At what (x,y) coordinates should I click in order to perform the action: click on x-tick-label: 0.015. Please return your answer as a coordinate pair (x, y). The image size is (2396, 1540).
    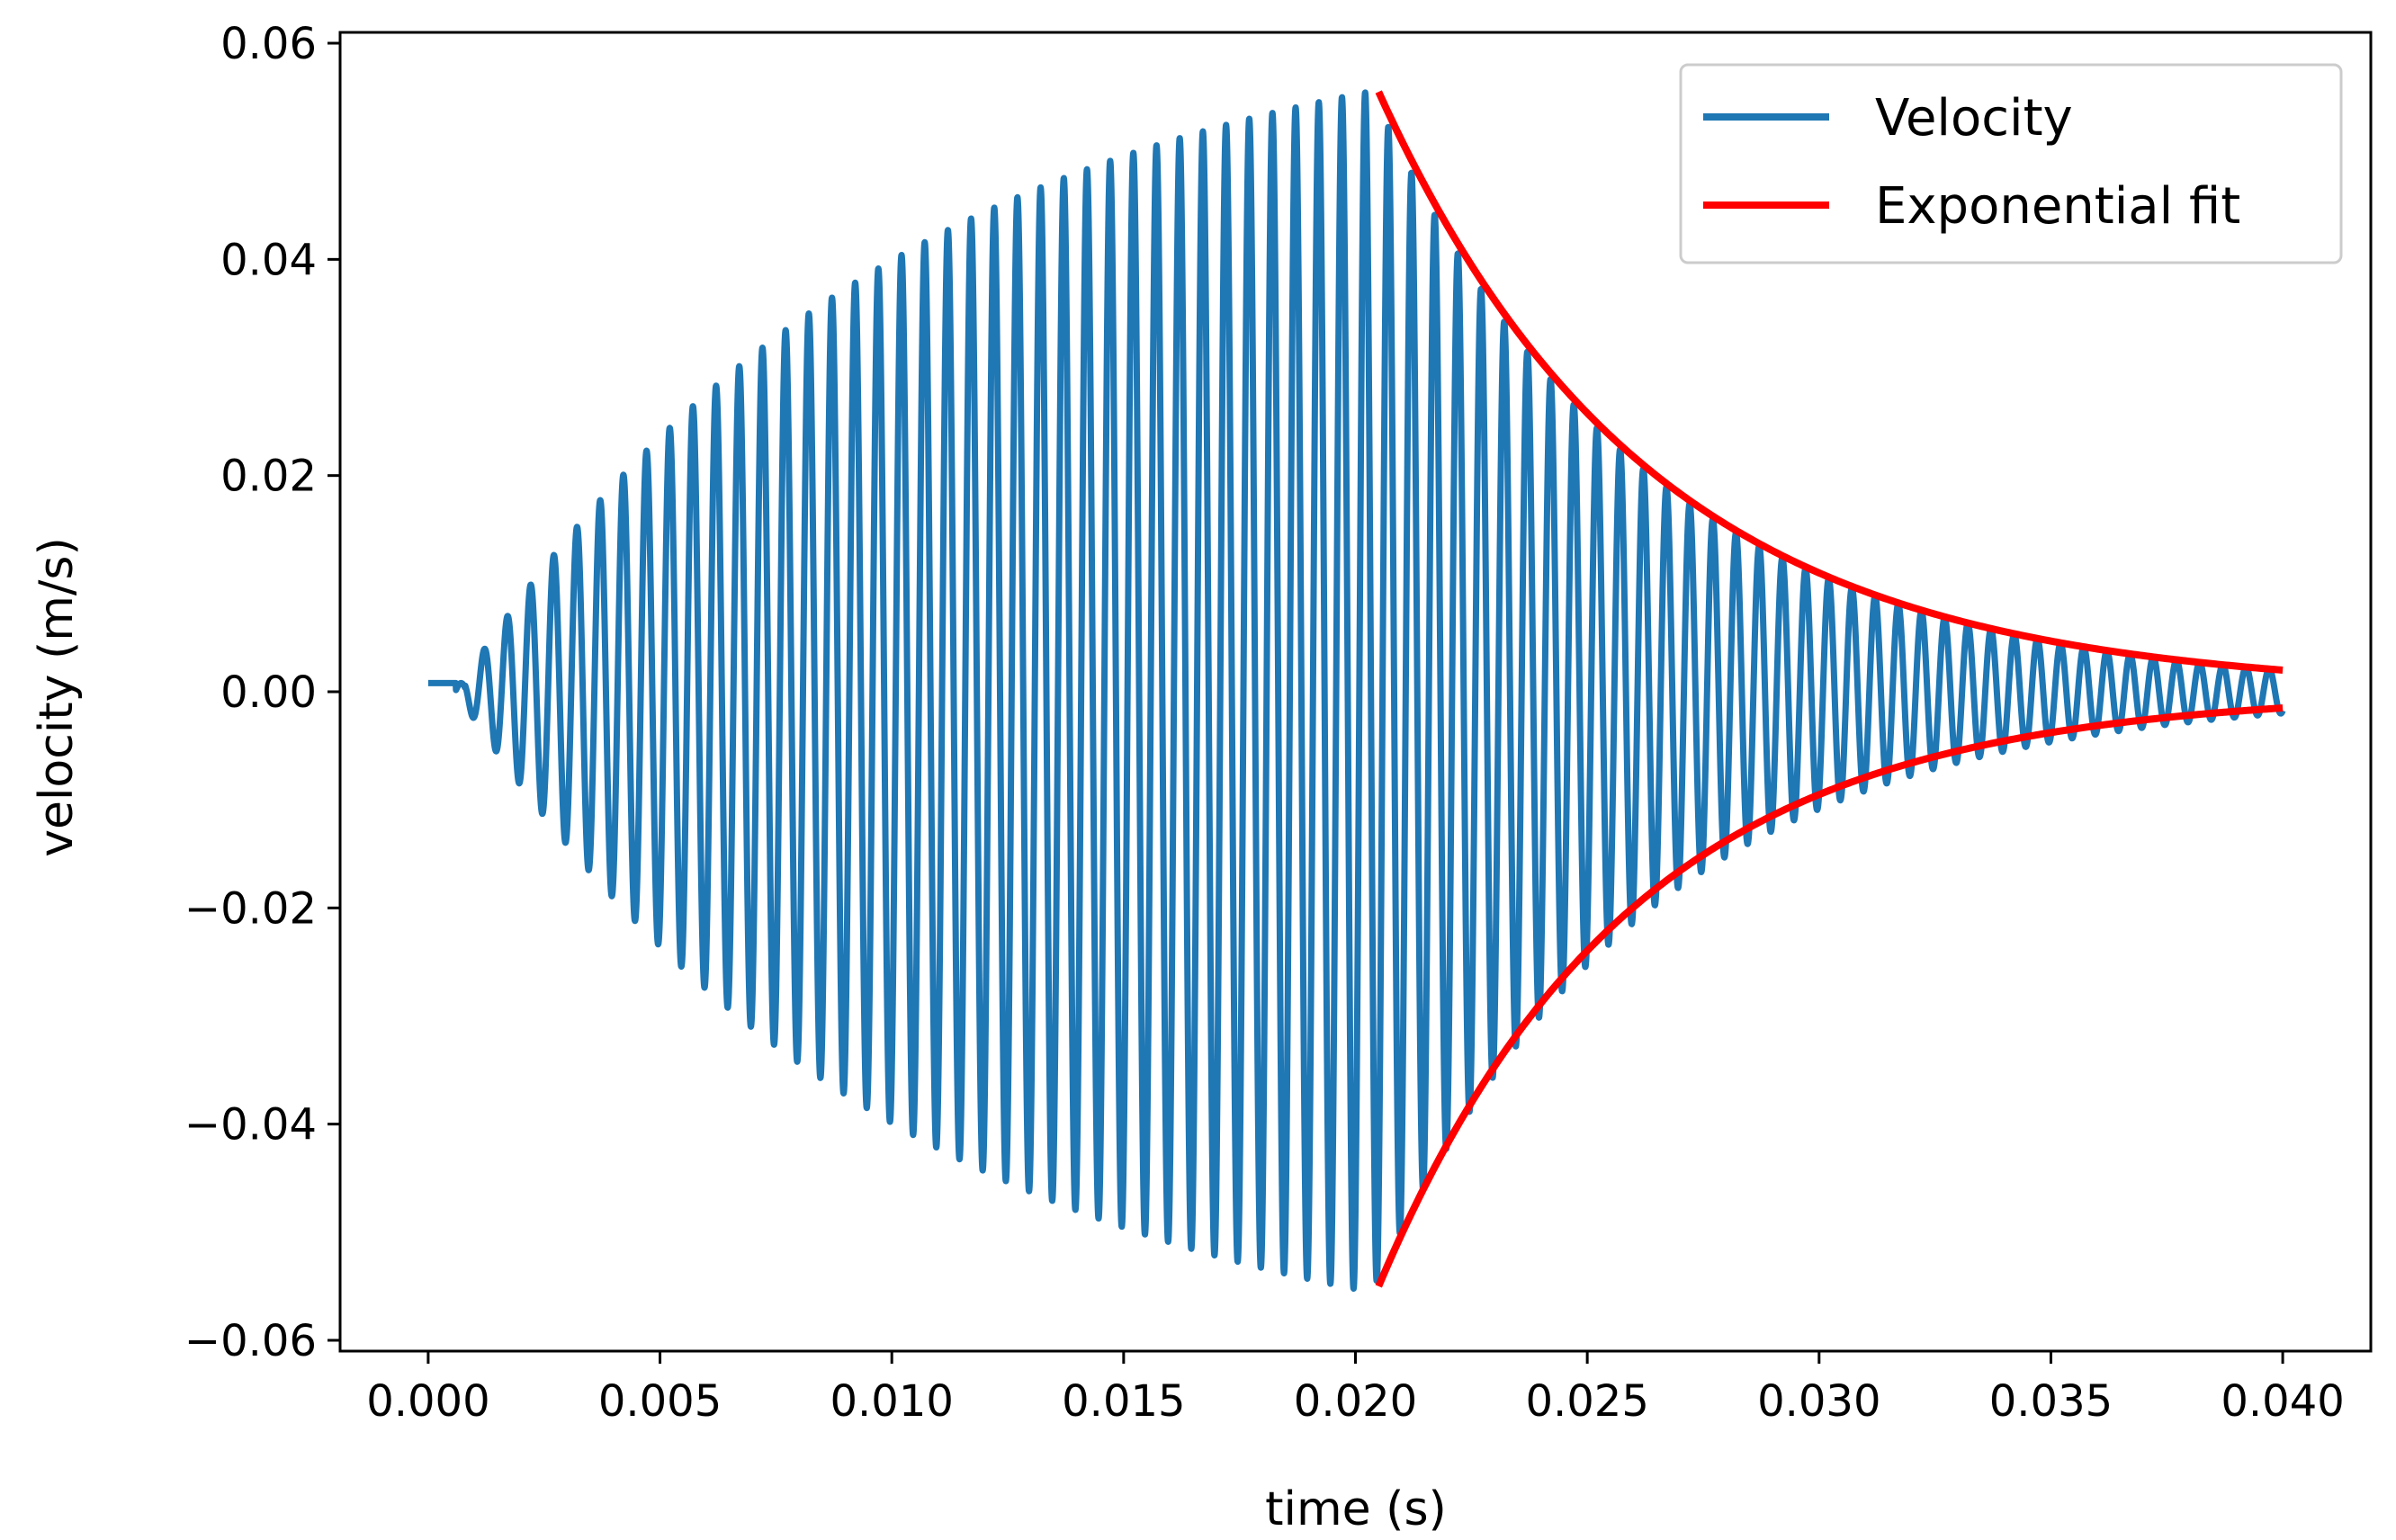
    Looking at the image, I should click on (1123, 1401).